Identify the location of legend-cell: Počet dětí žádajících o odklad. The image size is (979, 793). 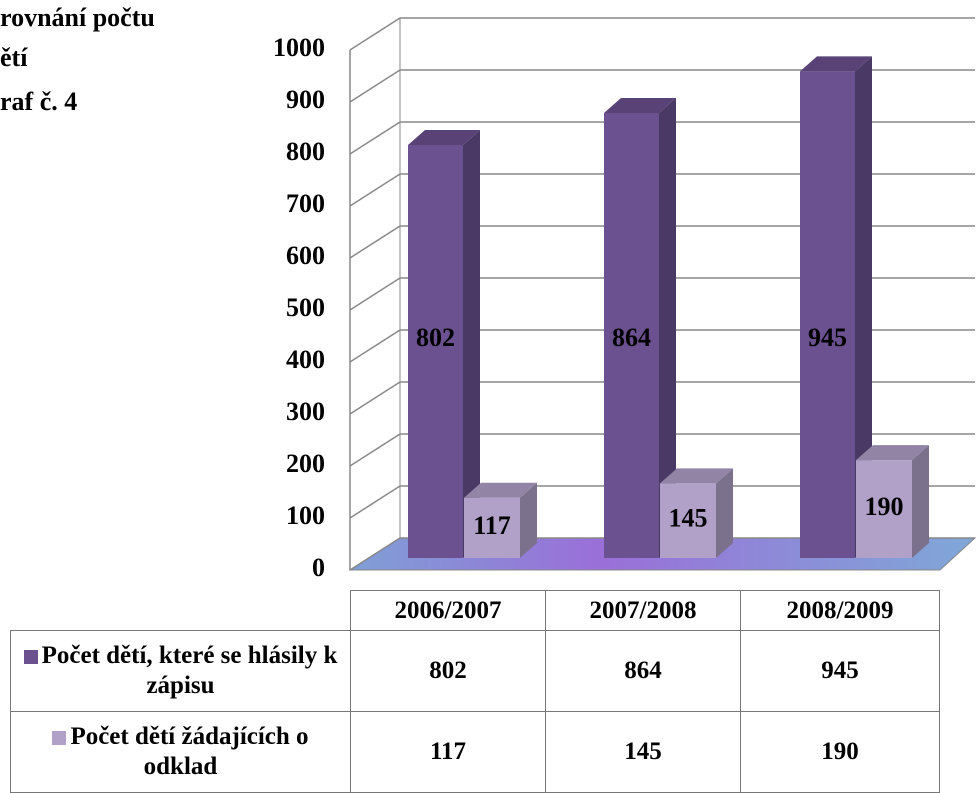
(180, 752).